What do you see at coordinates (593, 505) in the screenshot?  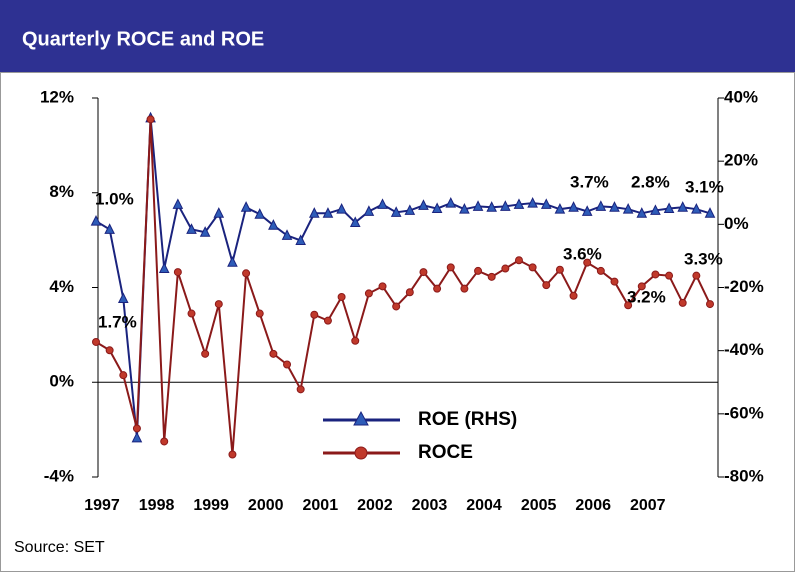 I see `x-tick-label: 2006` at bounding box center [593, 505].